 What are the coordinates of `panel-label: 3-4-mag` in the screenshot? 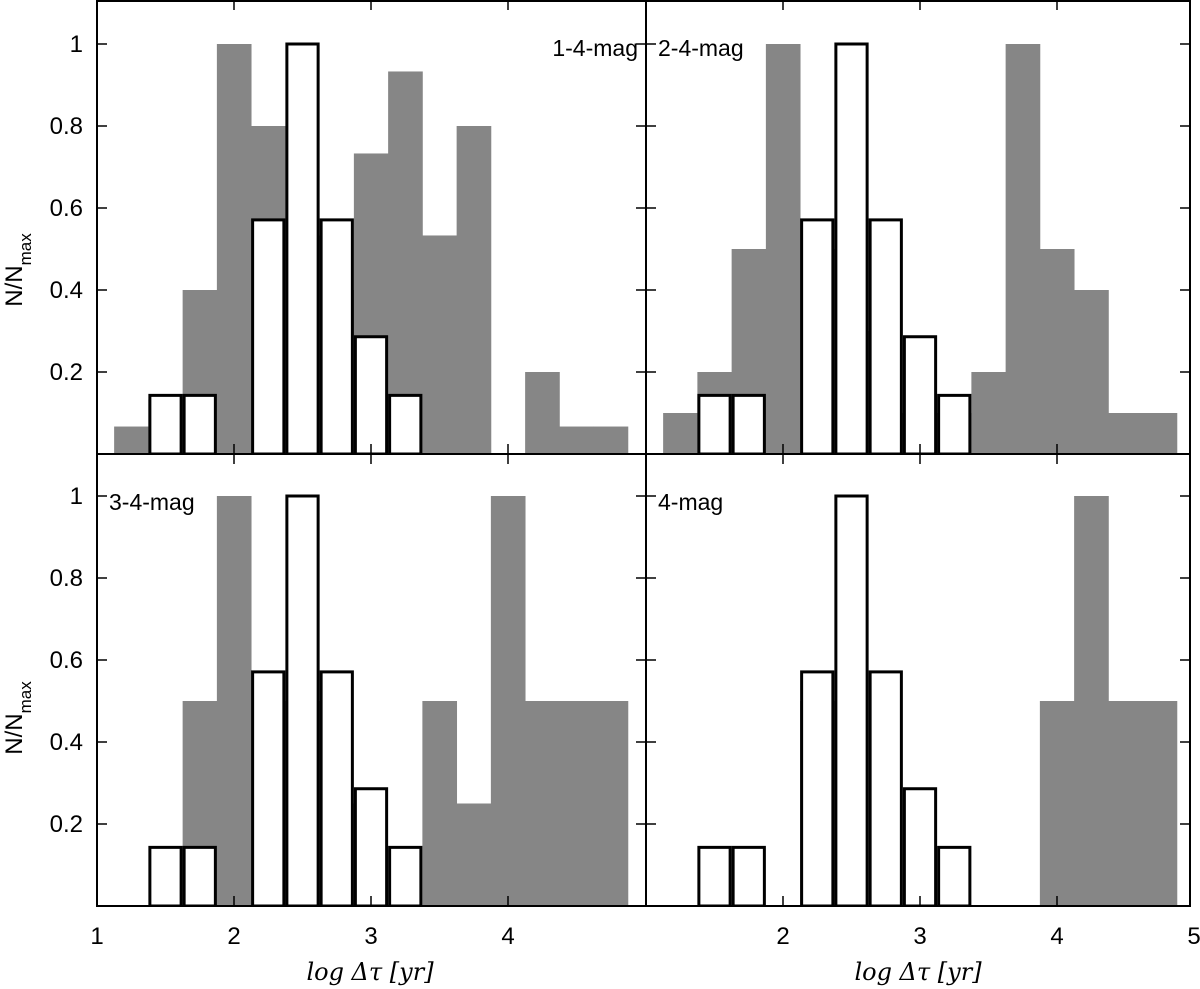 It's located at (152, 502).